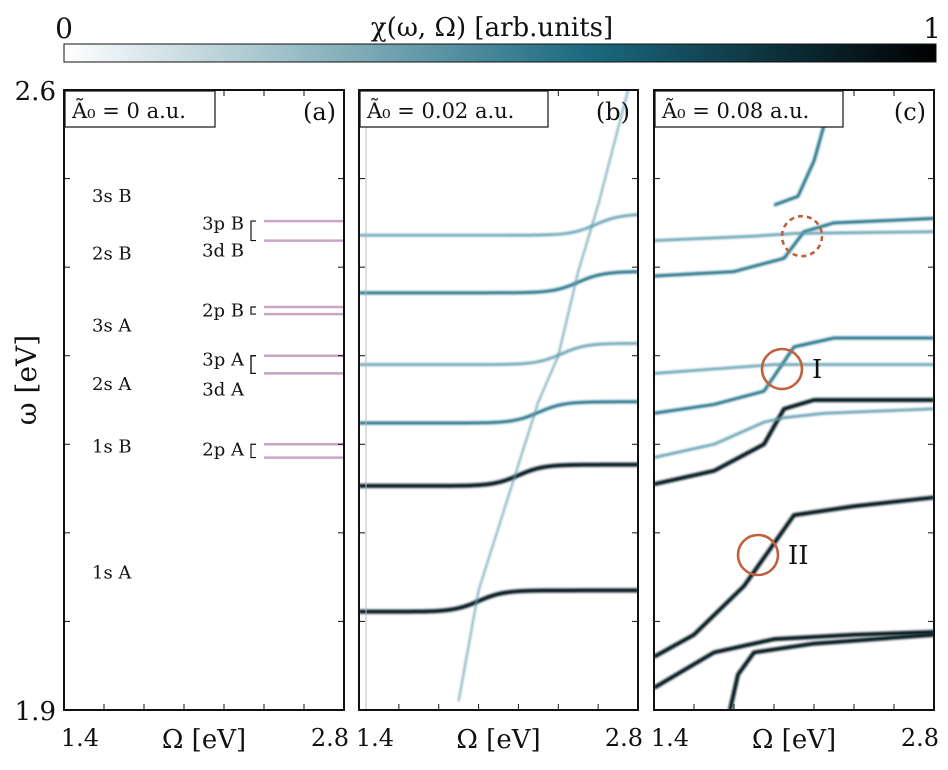 The width and height of the screenshot is (948, 770). What do you see at coordinates (112, 254) in the screenshot?
I see `level-label-4: 2s B` at bounding box center [112, 254].